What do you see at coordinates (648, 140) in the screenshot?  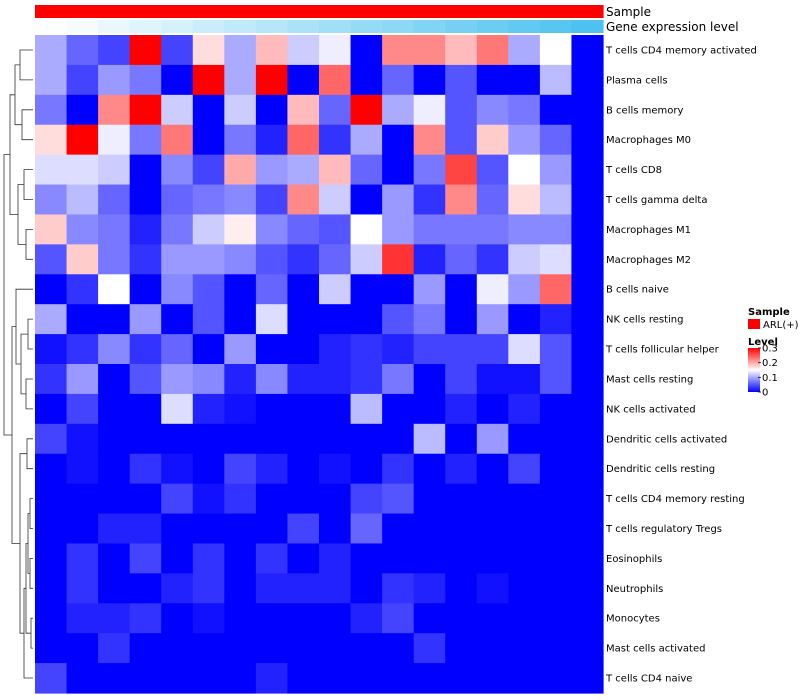 I see `row-label: Macrophages M0` at bounding box center [648, 140].